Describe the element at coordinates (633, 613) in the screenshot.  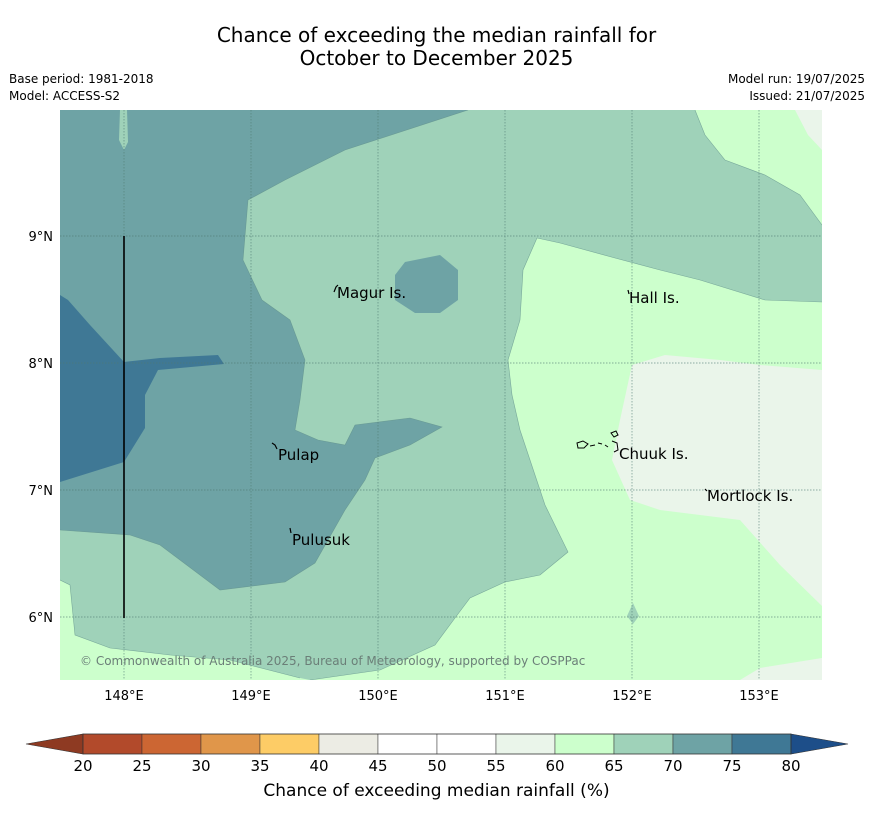
I see `region-65-70-islet-south` at that location.